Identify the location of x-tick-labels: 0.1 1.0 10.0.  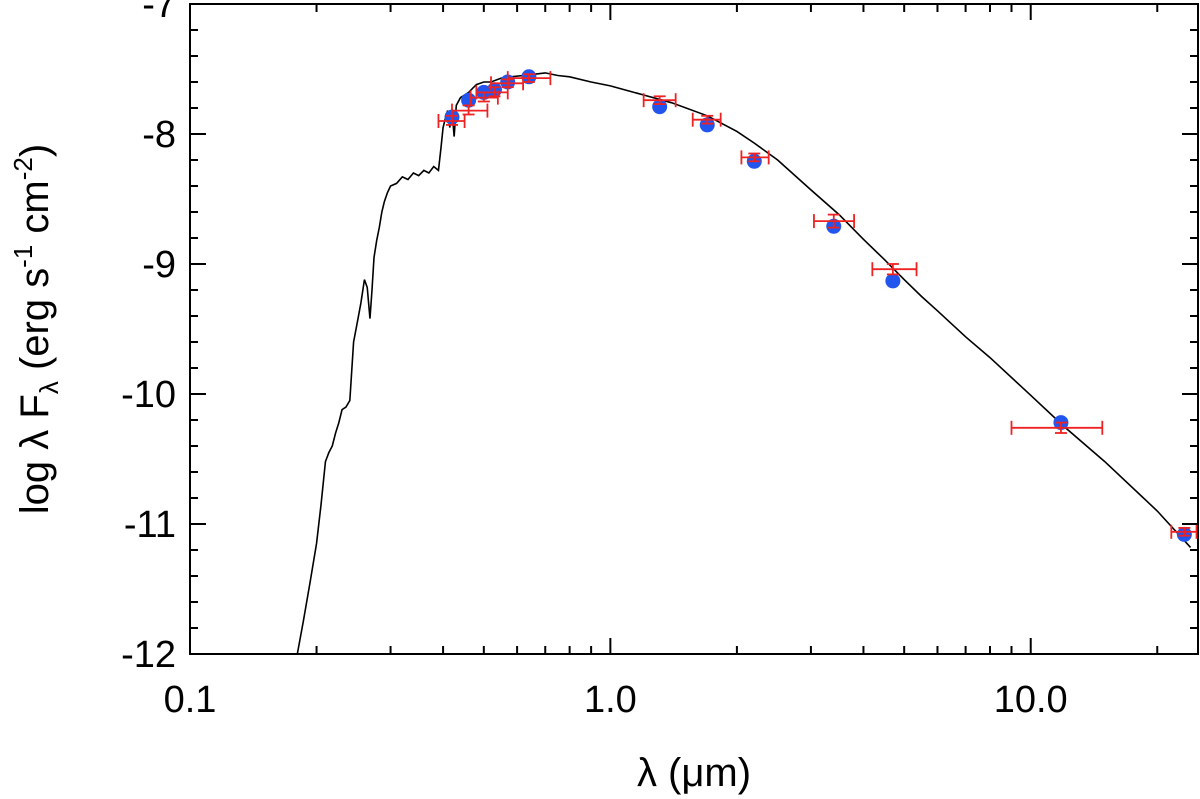
(616, 700).